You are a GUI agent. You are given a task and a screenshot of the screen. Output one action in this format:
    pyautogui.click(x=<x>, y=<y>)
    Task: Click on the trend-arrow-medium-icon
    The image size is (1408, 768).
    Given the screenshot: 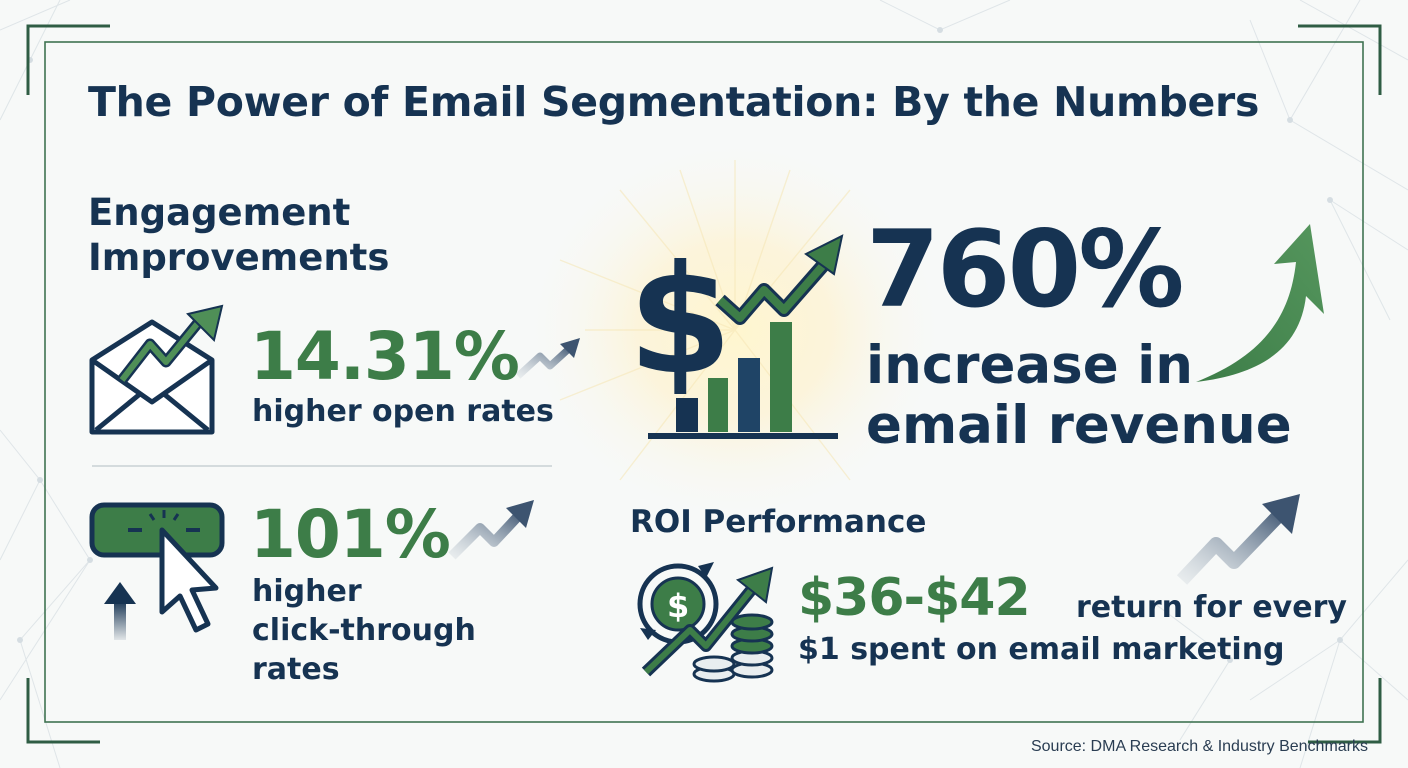 What is the action you would take?
    pyautogui.click(x=491, y=530)
    